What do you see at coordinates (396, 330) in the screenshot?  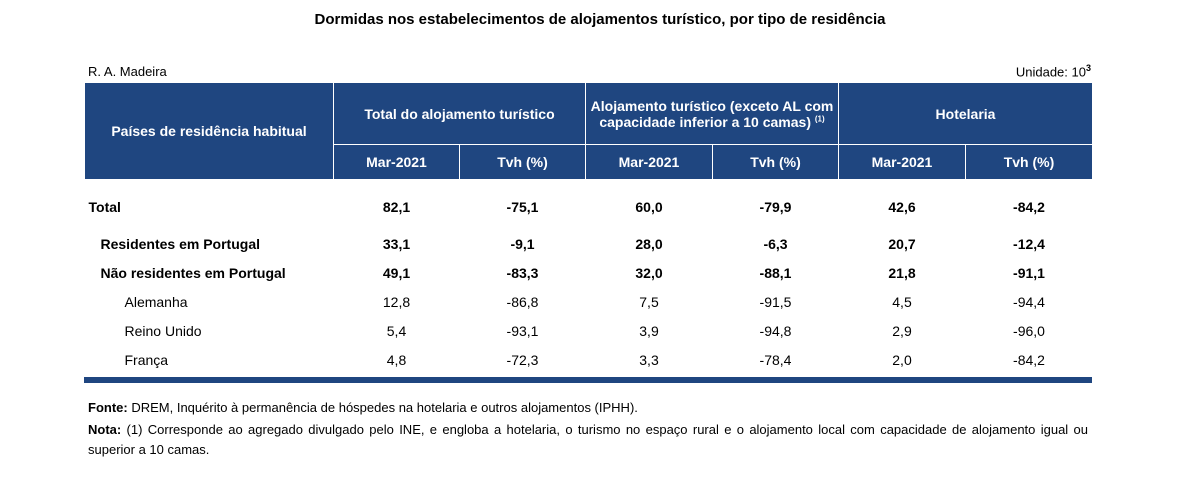 I see `cell: 5,4` at bounding box center [396, 330].